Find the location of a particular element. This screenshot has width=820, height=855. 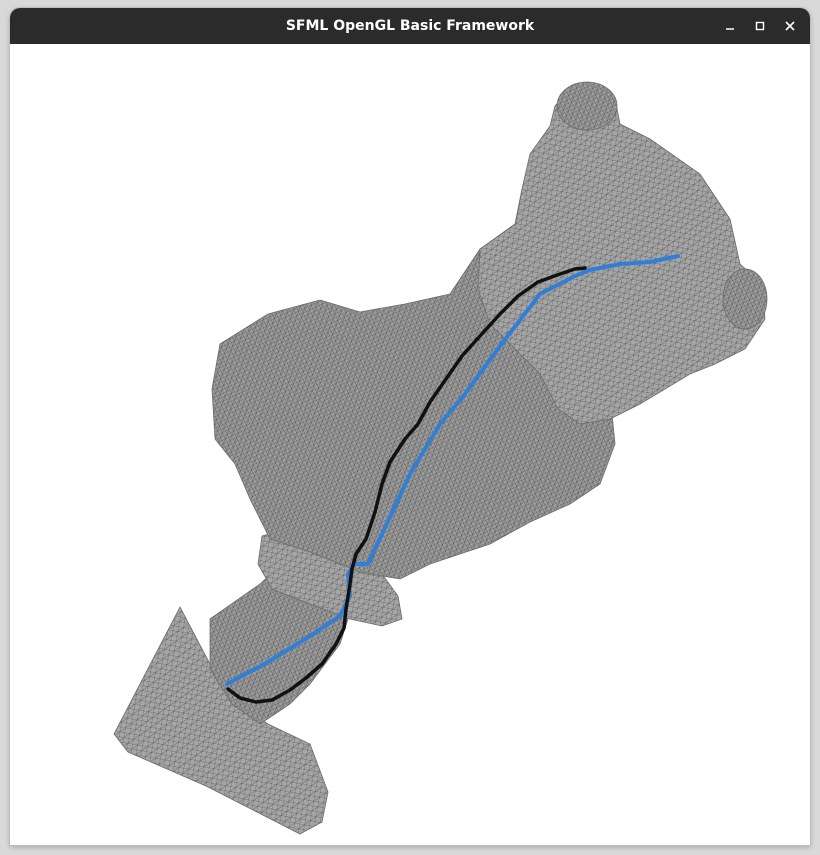

window-controls is located at coordinates (760, 26).